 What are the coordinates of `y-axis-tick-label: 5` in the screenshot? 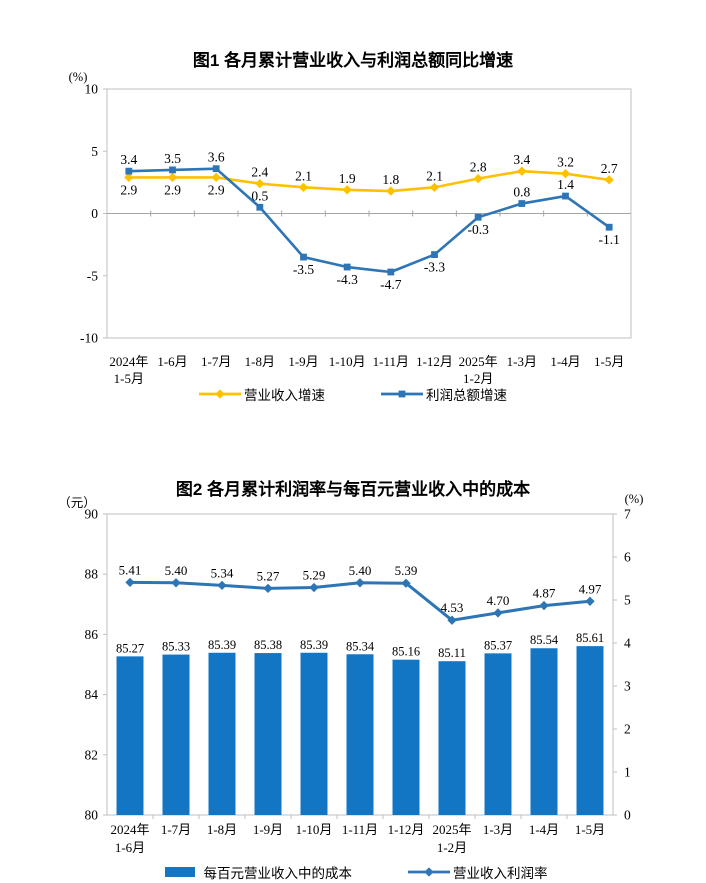 It's located at (94, 151).